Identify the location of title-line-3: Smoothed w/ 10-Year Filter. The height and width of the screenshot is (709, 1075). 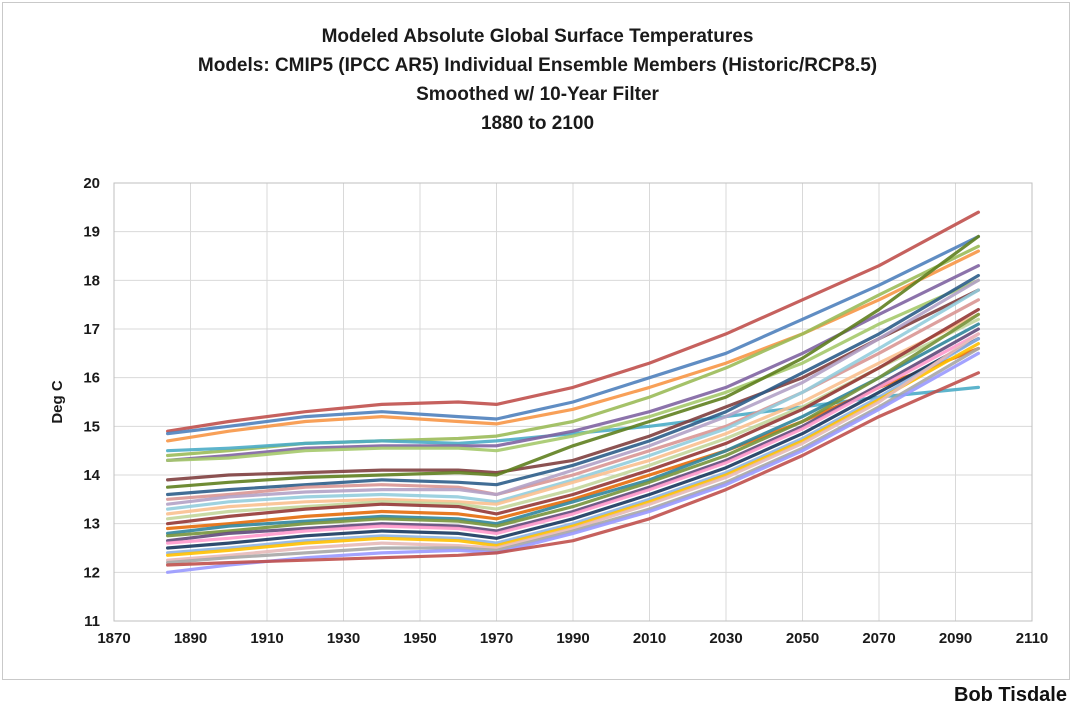
(537, 94).